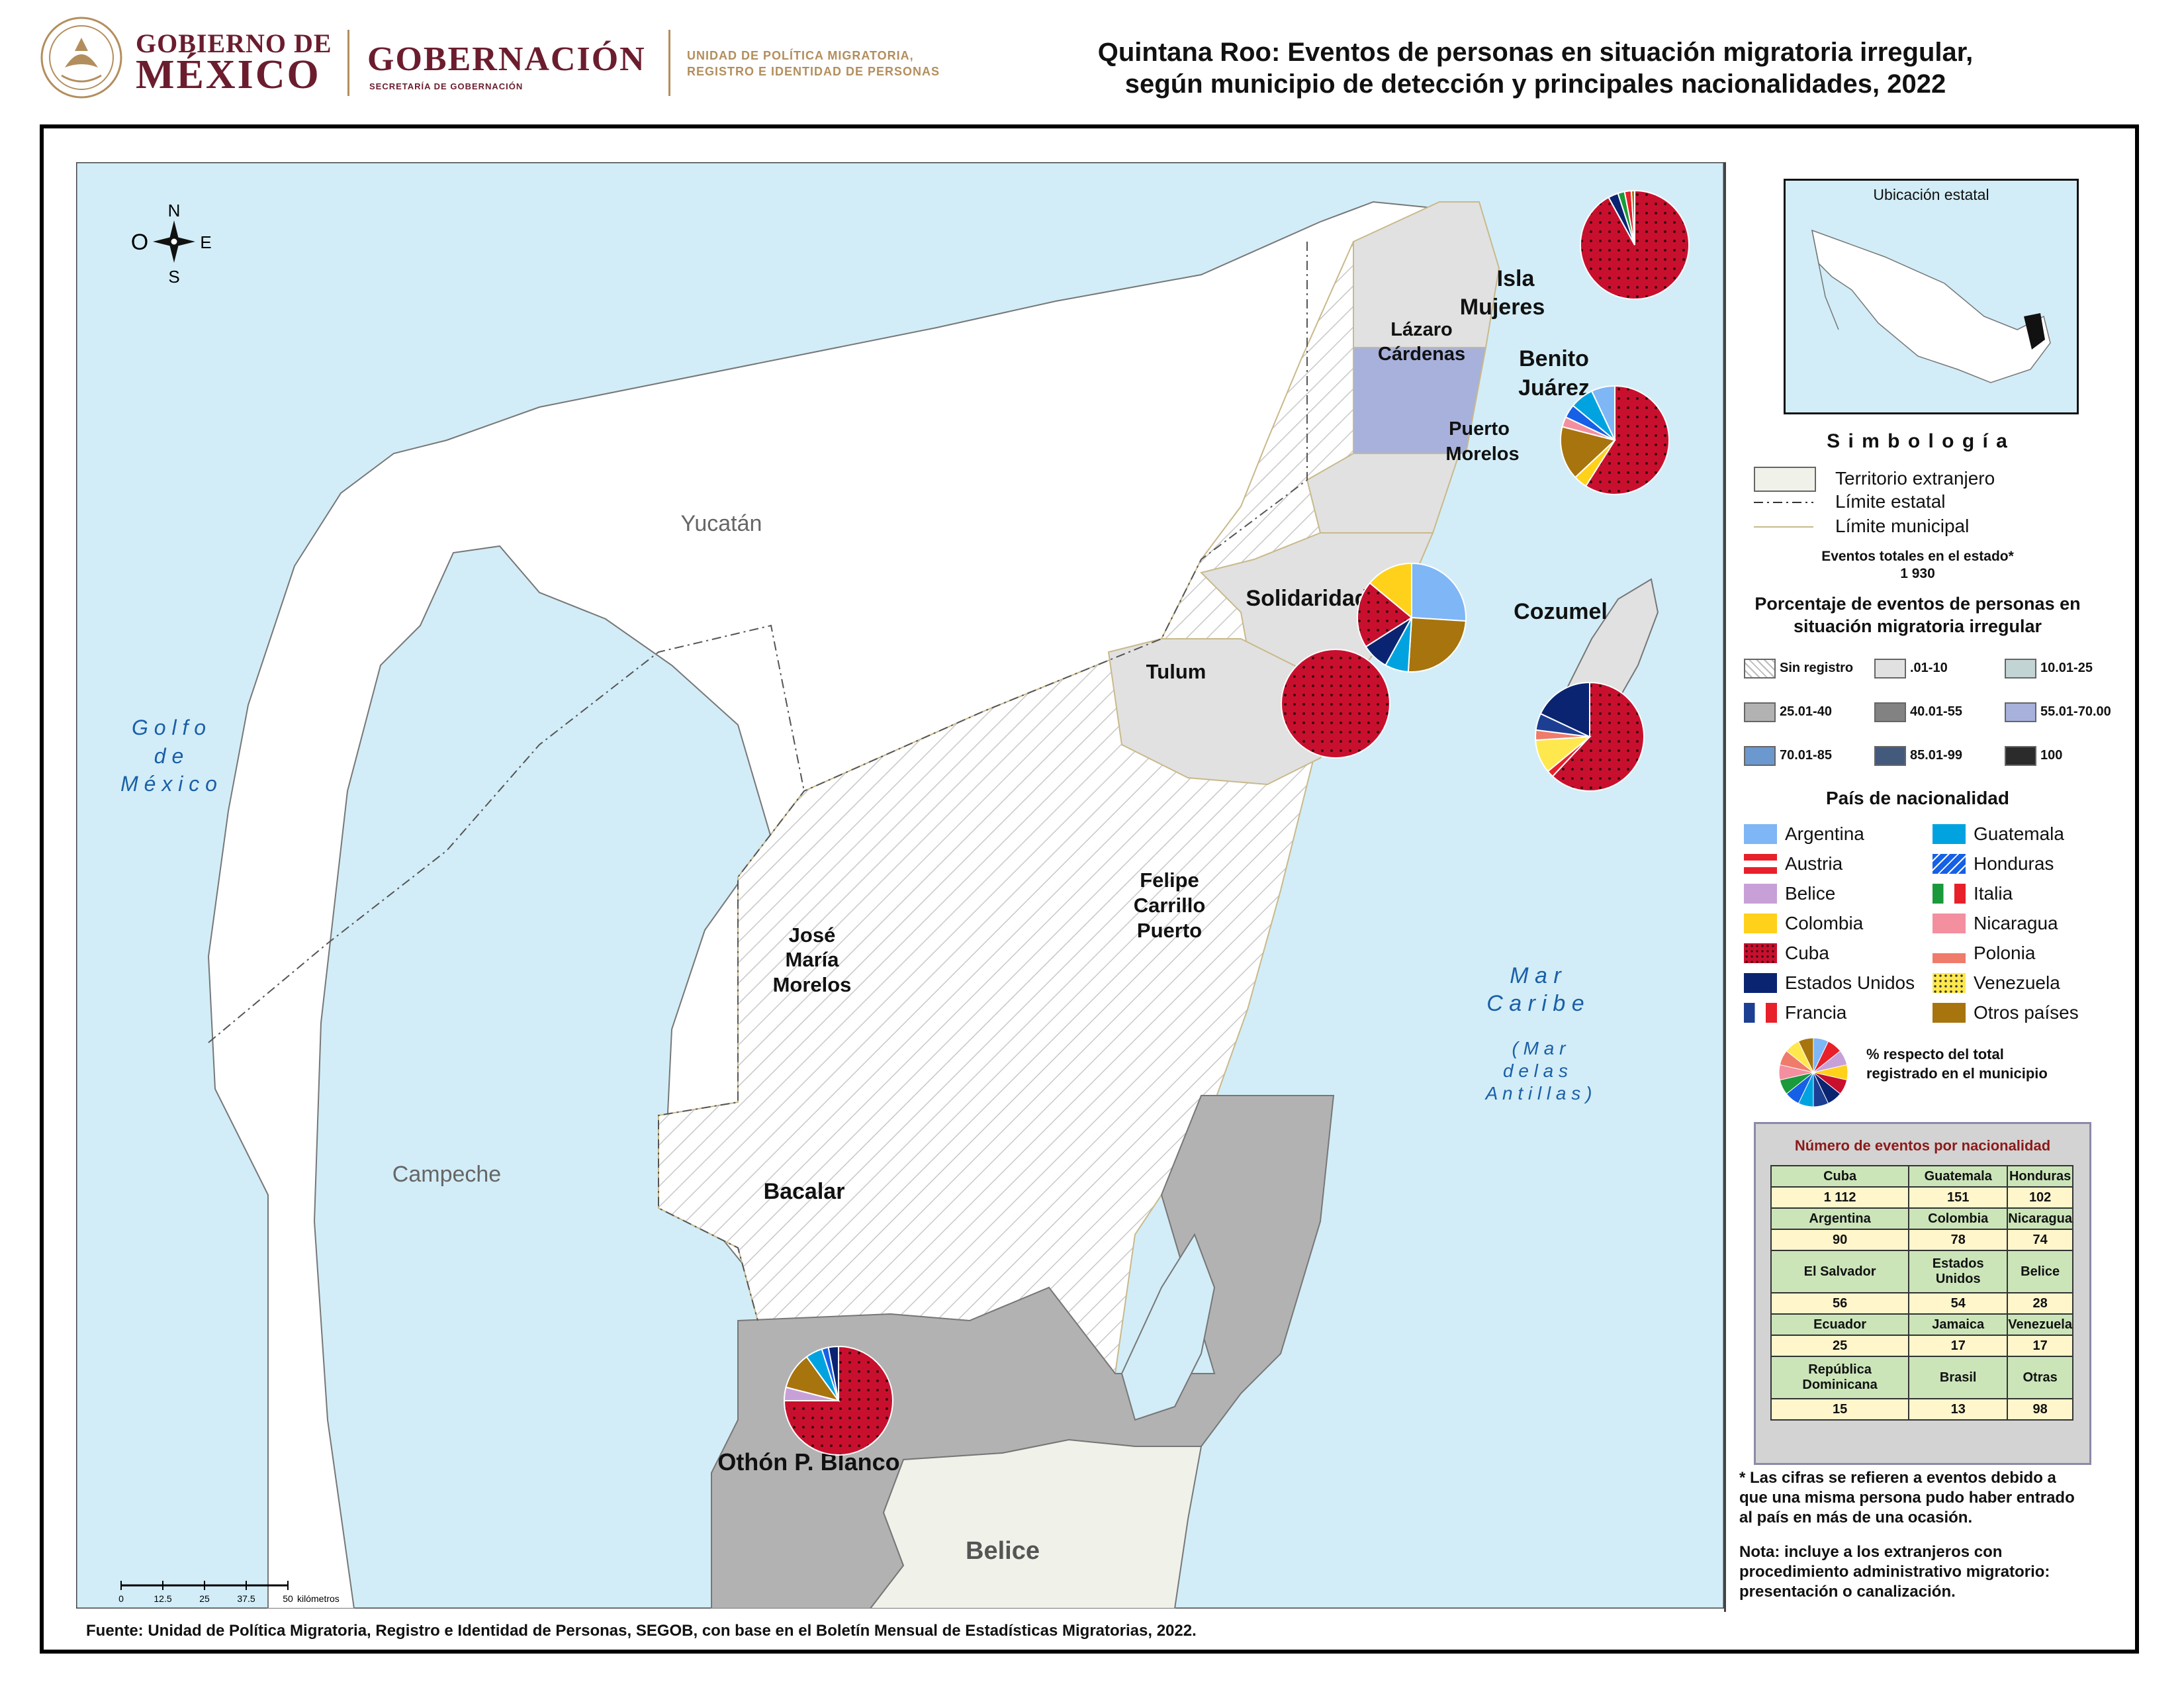 Image resolution: width=2184 pixels, height=1688 pixels. What do you see at coordinates (1917, 604) in the screenshot?
I see `porcentaje-title-1: Porcentaje de eventos de personas en` at bounding box center [1917, 604].